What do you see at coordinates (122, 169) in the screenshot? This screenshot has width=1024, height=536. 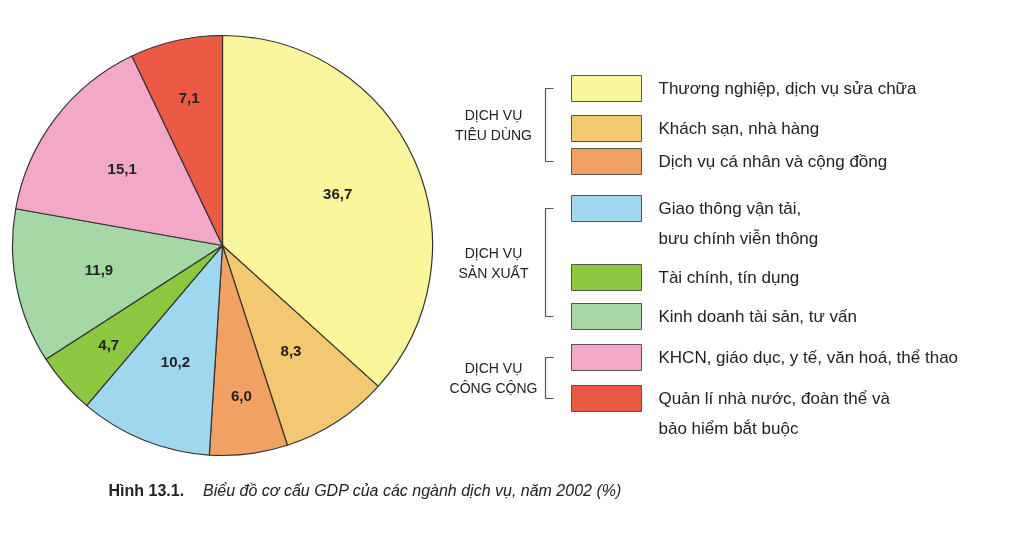 I see `data-label: 15,1` at bounding box center [122, 169].